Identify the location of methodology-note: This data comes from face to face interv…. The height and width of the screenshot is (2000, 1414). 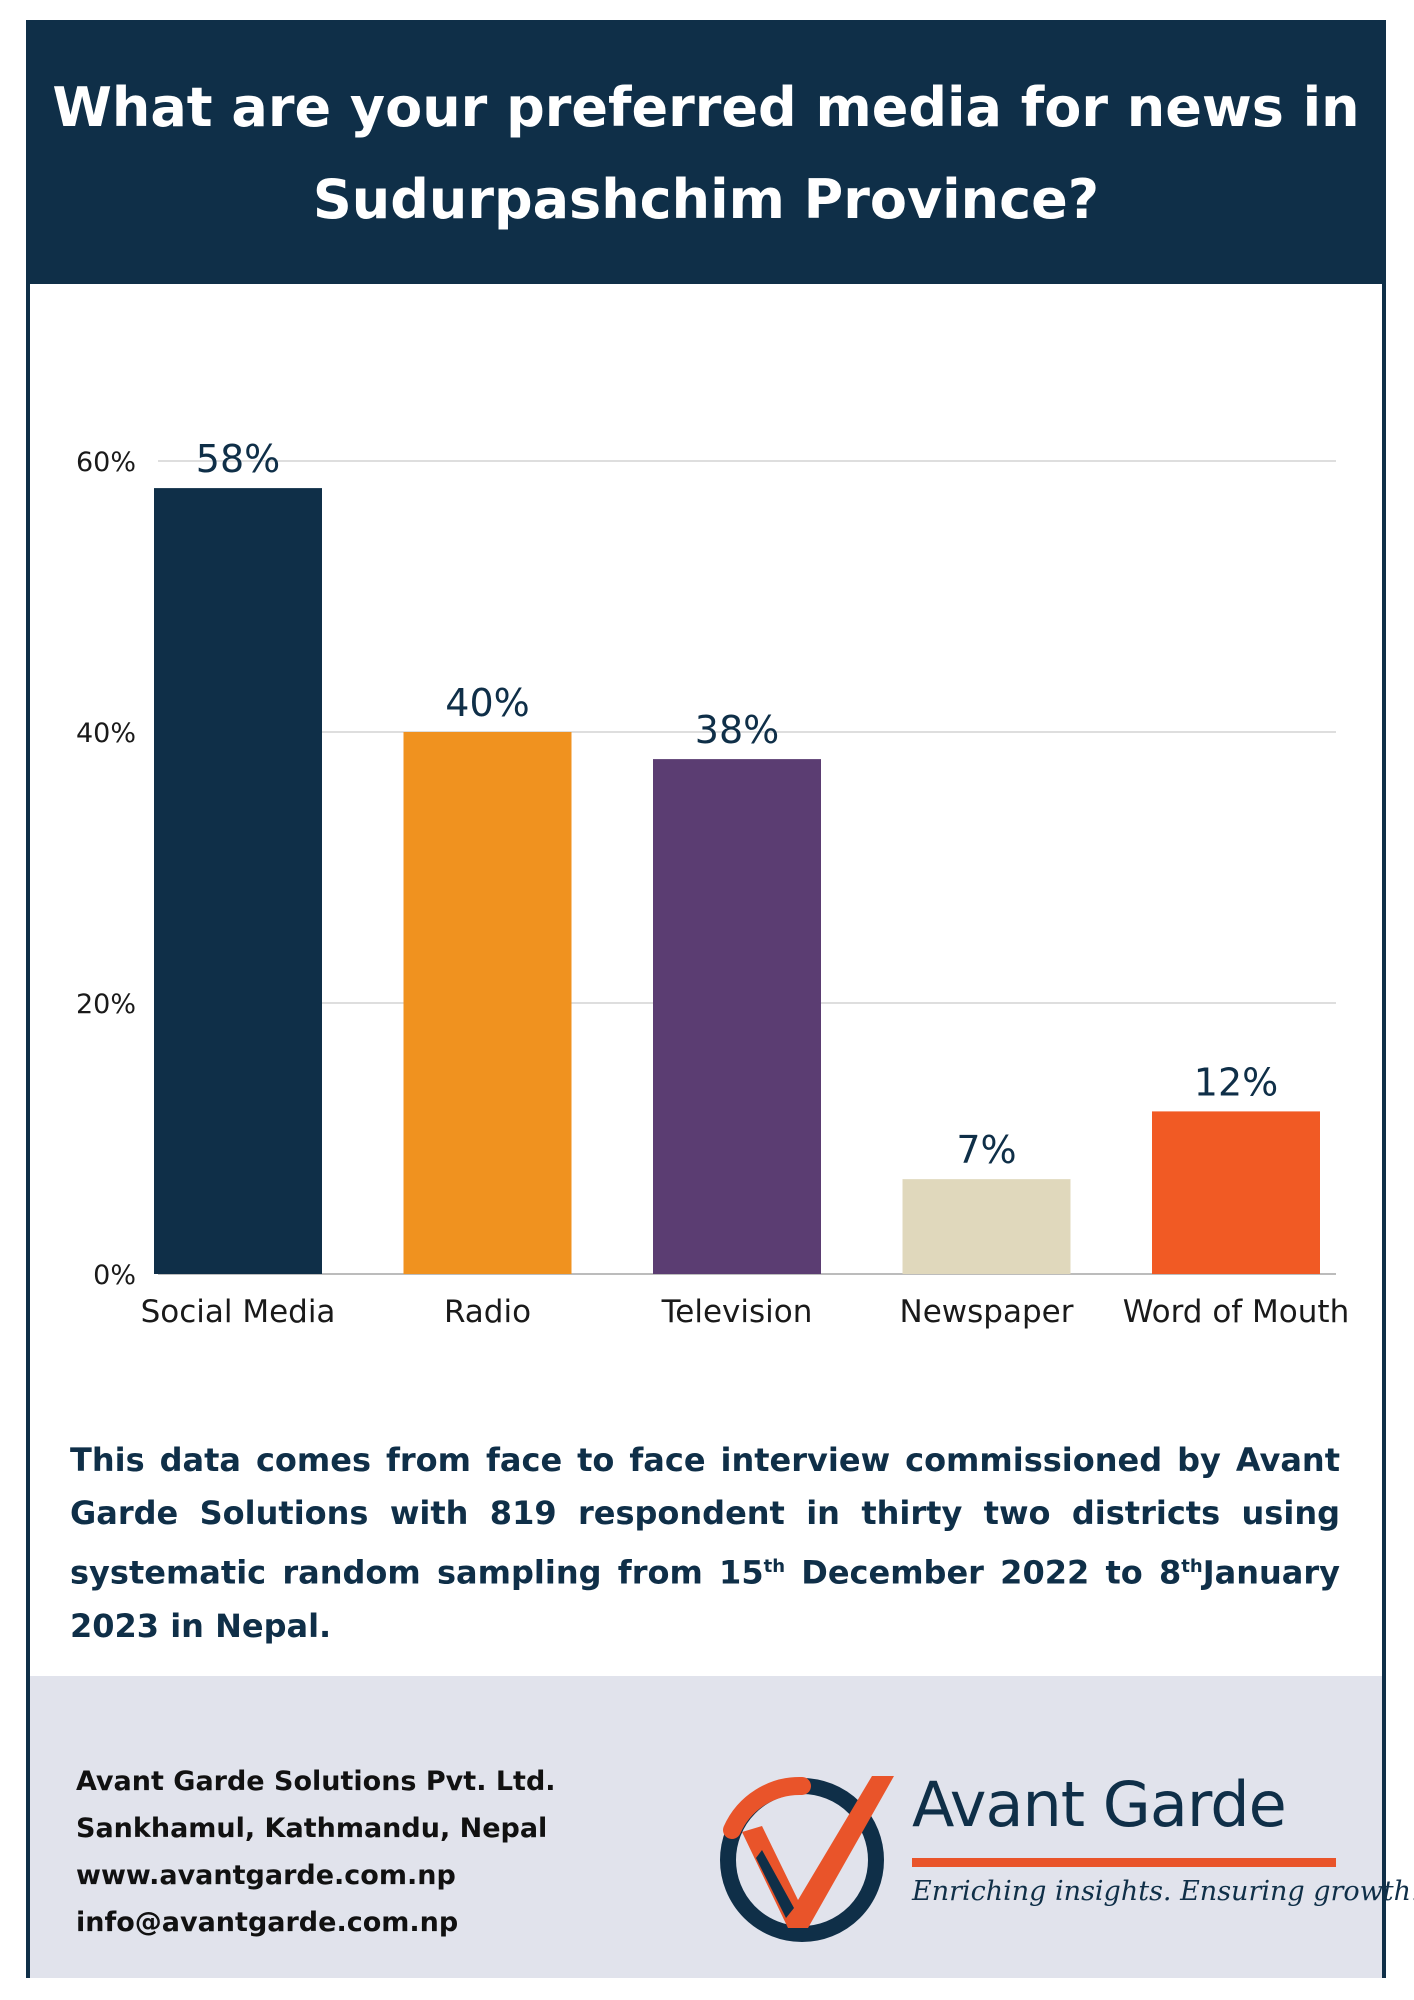
(705, 1543).